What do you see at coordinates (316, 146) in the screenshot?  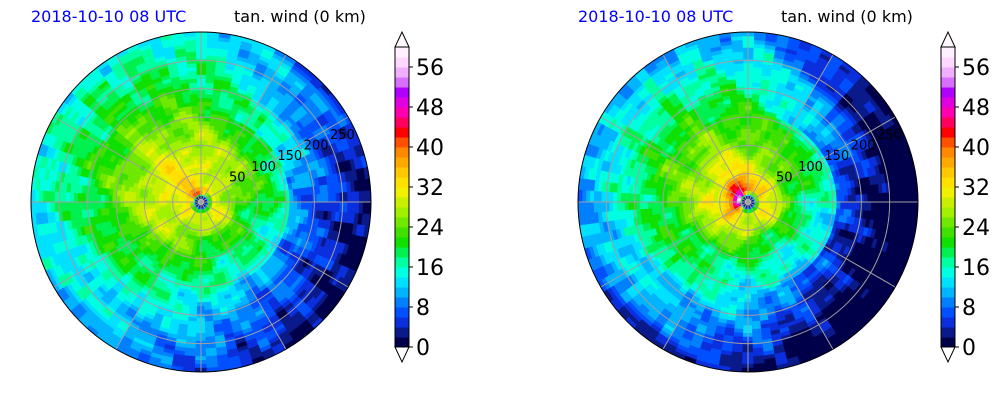 I see `ring-label: 200` at bounding box center [316, 146].